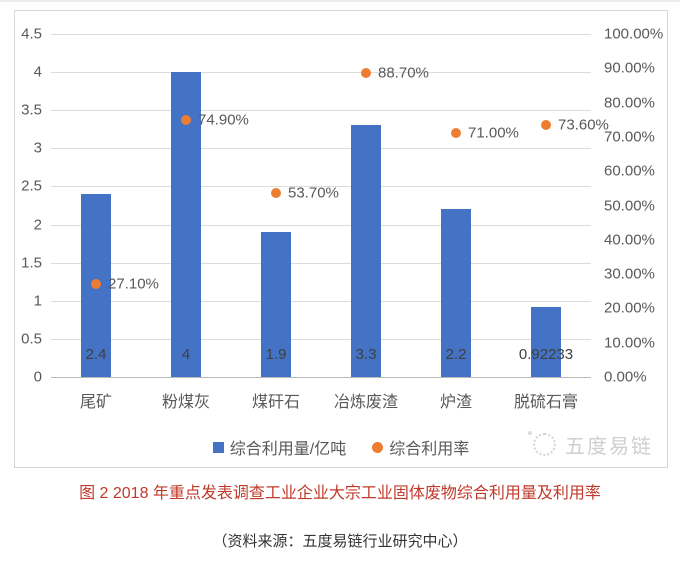 Image resolution: width=680 pixels, height=570 pixels. Describe the element at coordinates (31, 186) in the screenshot. I see `y-axis-label-left: 2.5` at that location.